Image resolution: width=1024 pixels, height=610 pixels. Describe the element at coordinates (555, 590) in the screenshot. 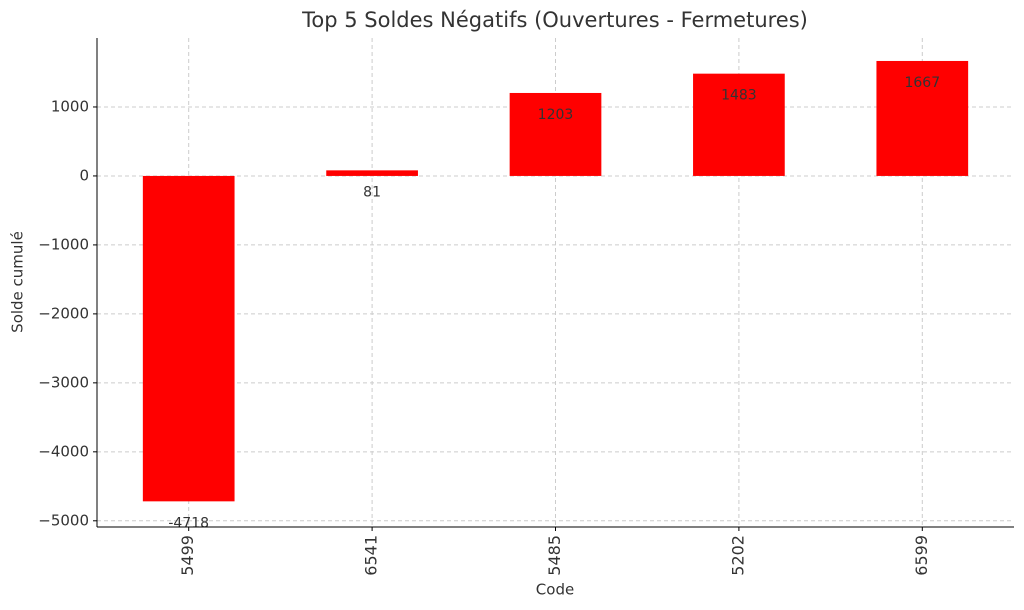

I see `x-axis-label: Code` at that location.